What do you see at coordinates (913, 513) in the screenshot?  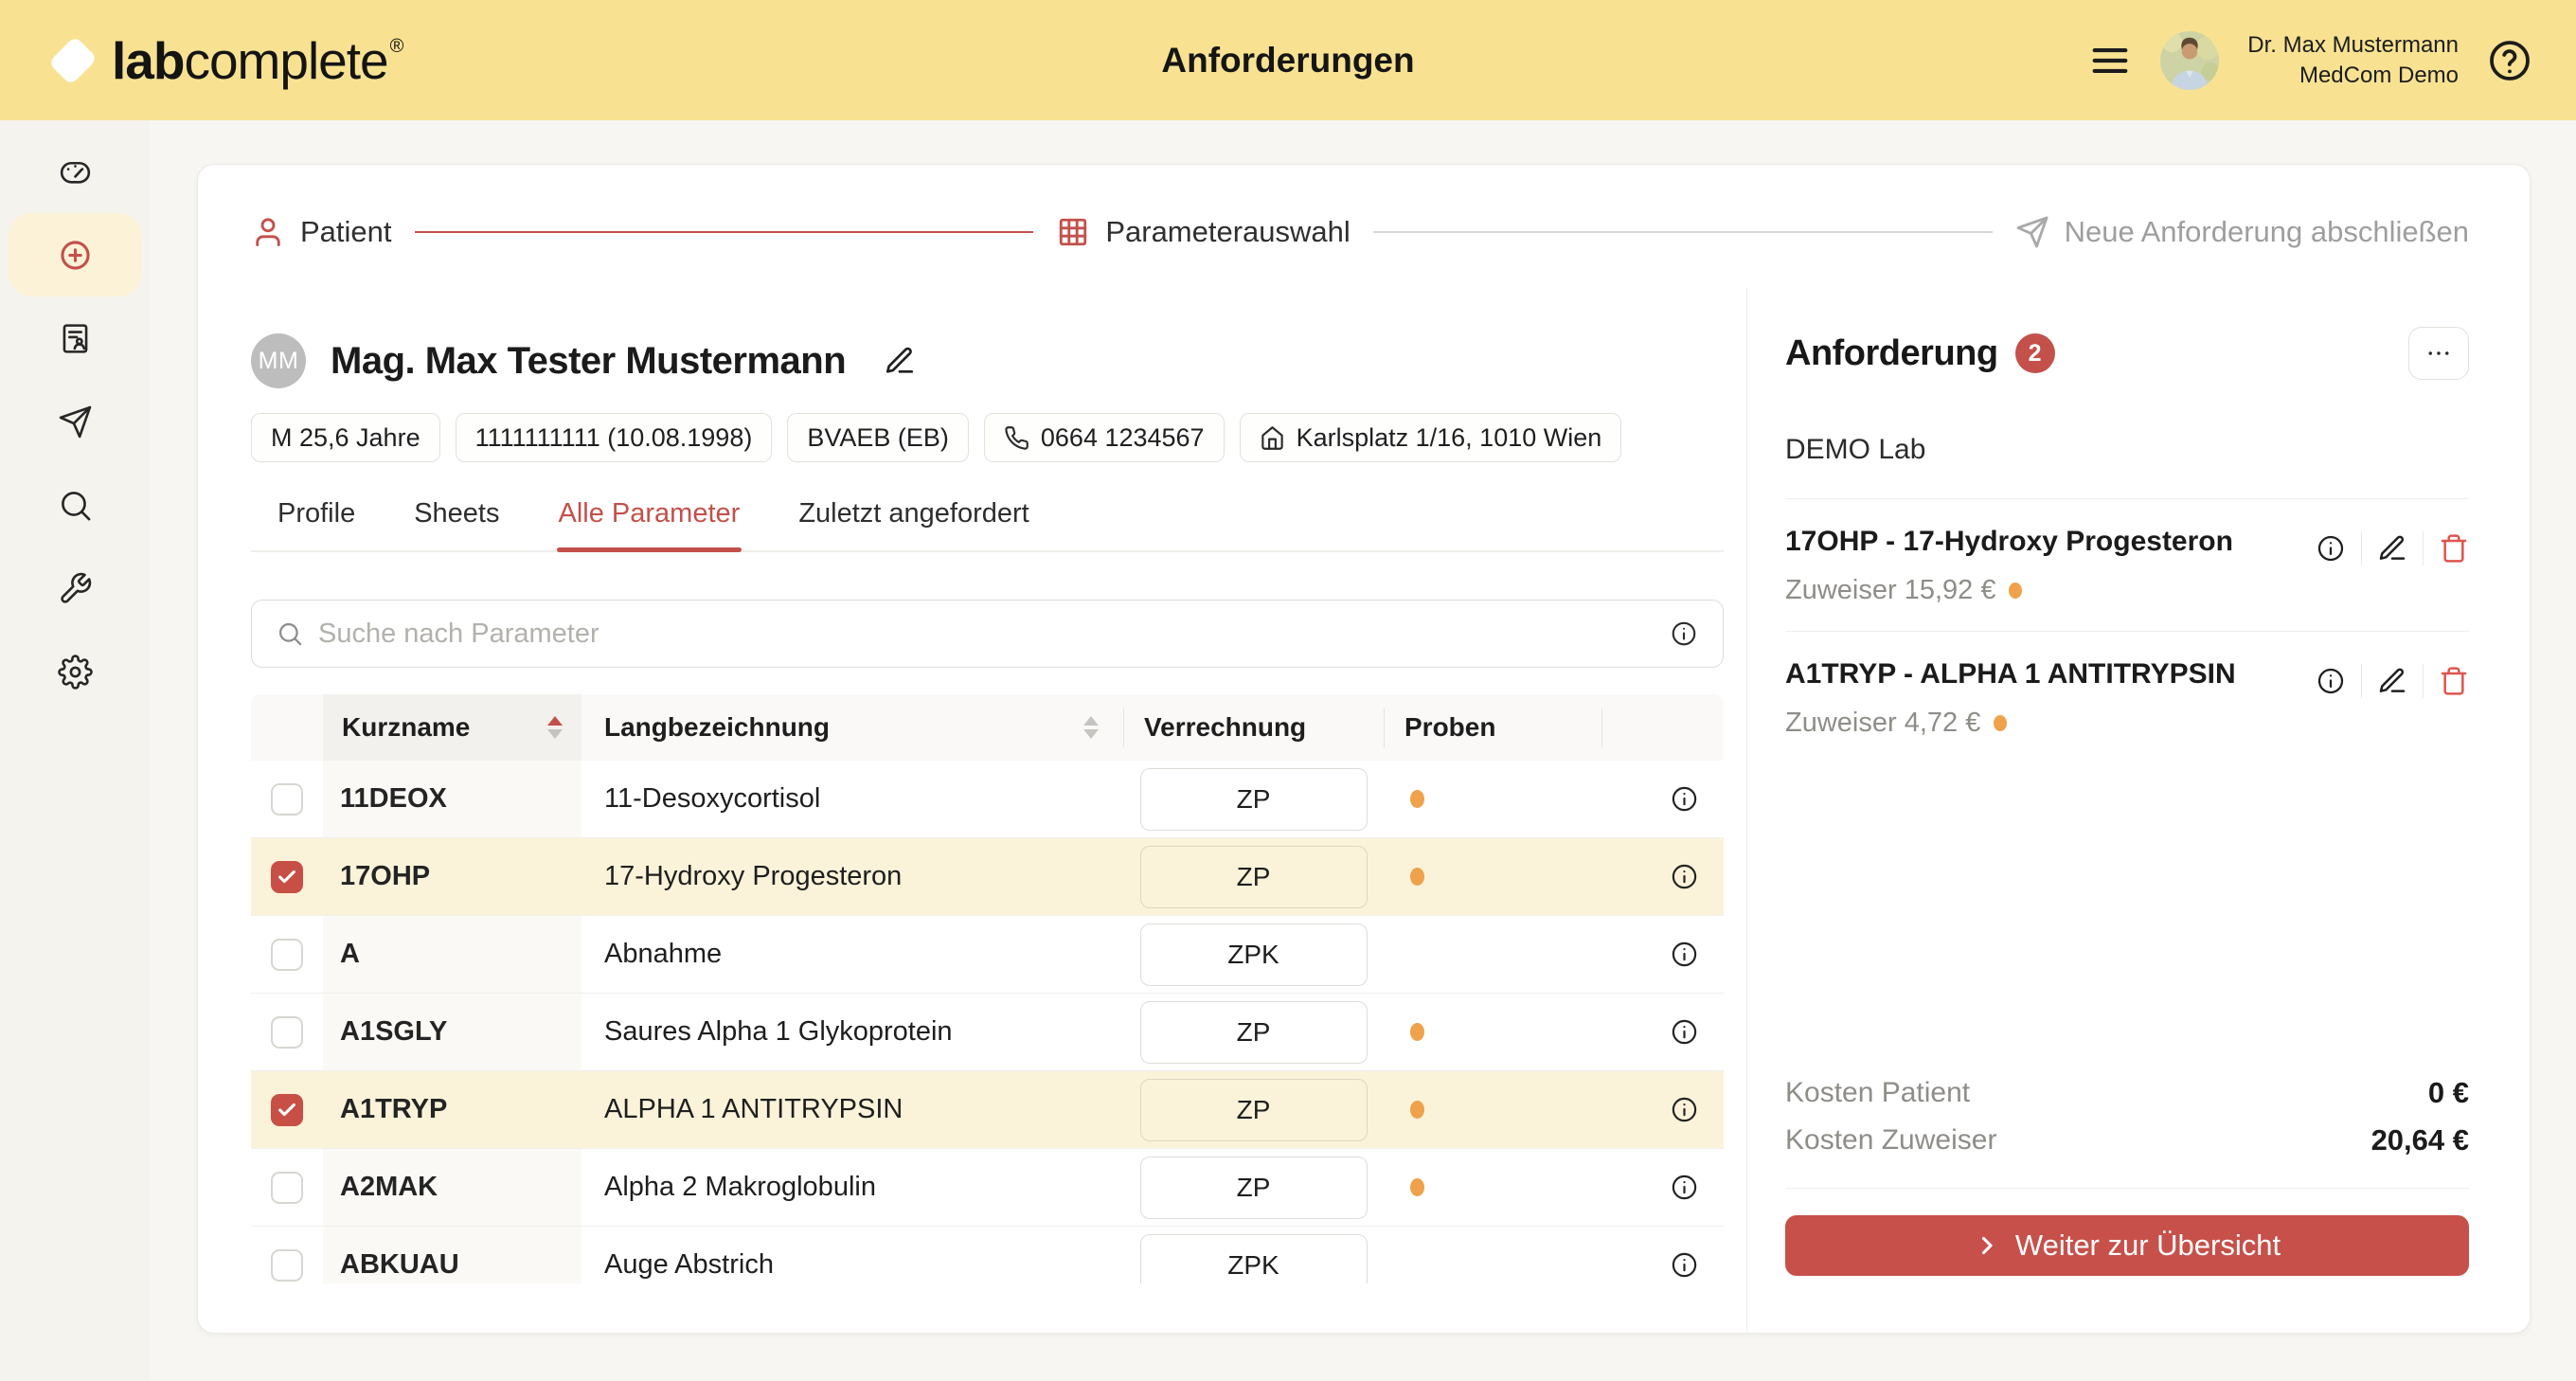 I see `tab-zuletzt-angefordert: Zuletzt angefordert` at bounding box center [913, 513].